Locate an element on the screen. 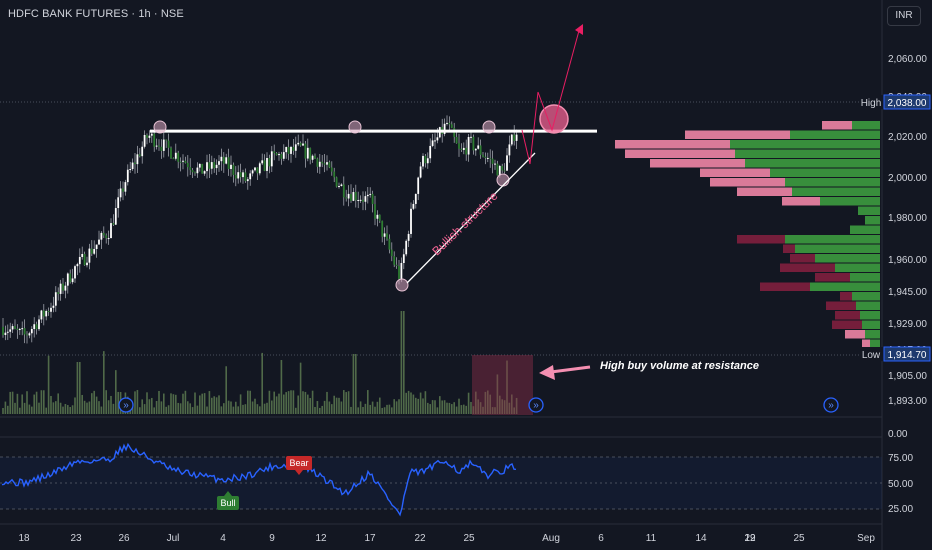 This screenshot has width=932, height=550. time-axis-label: 26 is located at coordinates (124, 538).